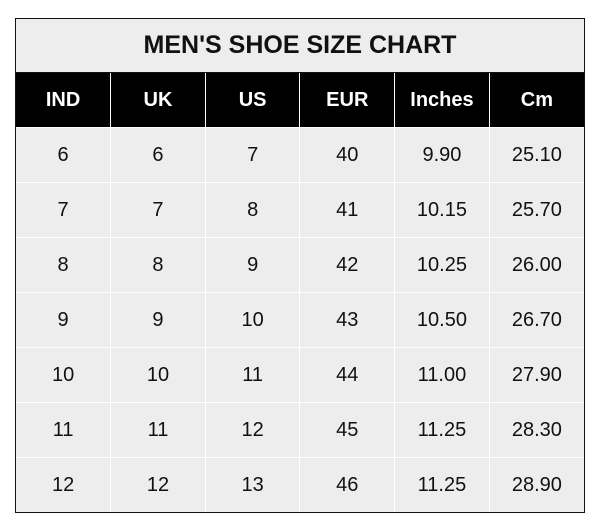  I want to click on cell-us: 12, so click(252, 430).